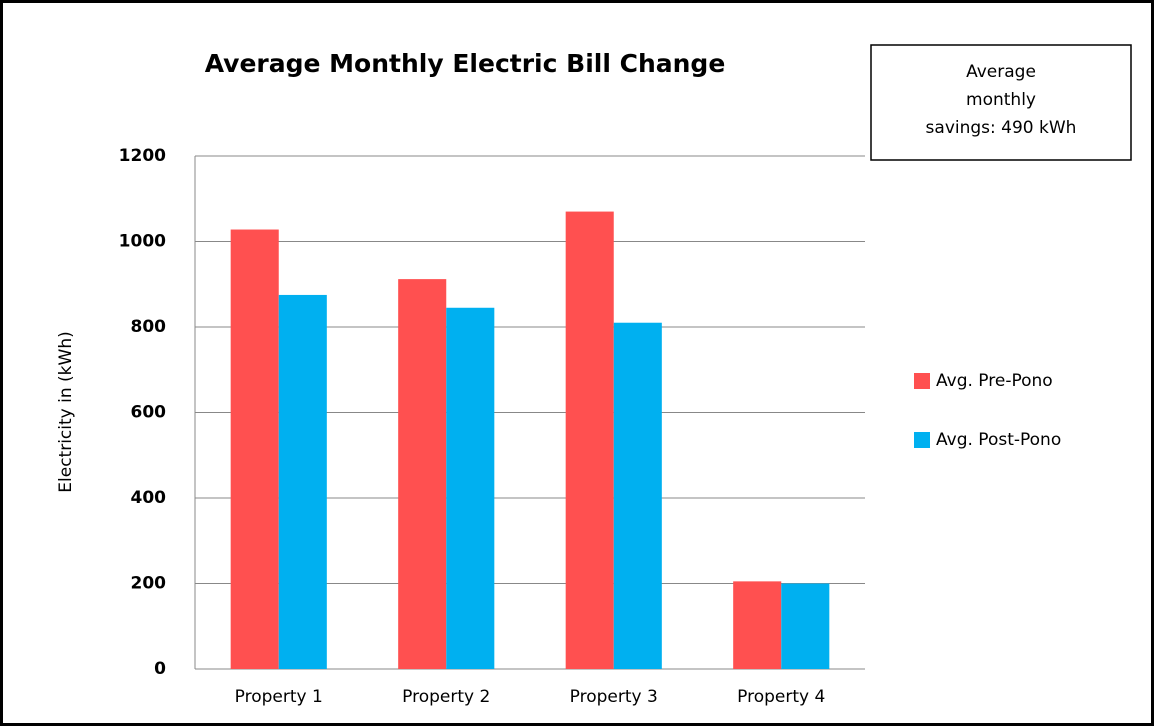 The width and height of the screenshot is (1154, 726). I want to click on annotation: savings: 490 kWh, so click(1001, 128).